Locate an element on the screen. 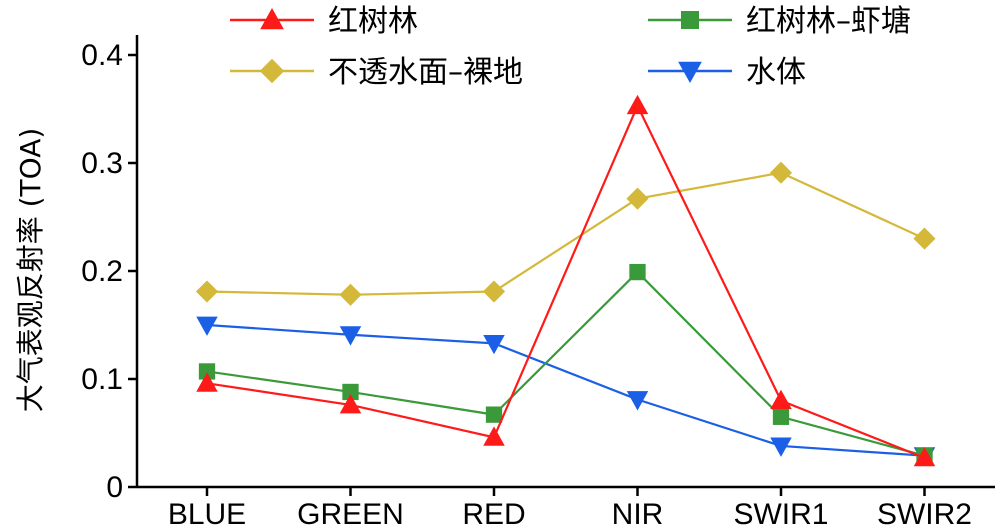  x-tick-label: NIR is located at coordinates (638, 513).